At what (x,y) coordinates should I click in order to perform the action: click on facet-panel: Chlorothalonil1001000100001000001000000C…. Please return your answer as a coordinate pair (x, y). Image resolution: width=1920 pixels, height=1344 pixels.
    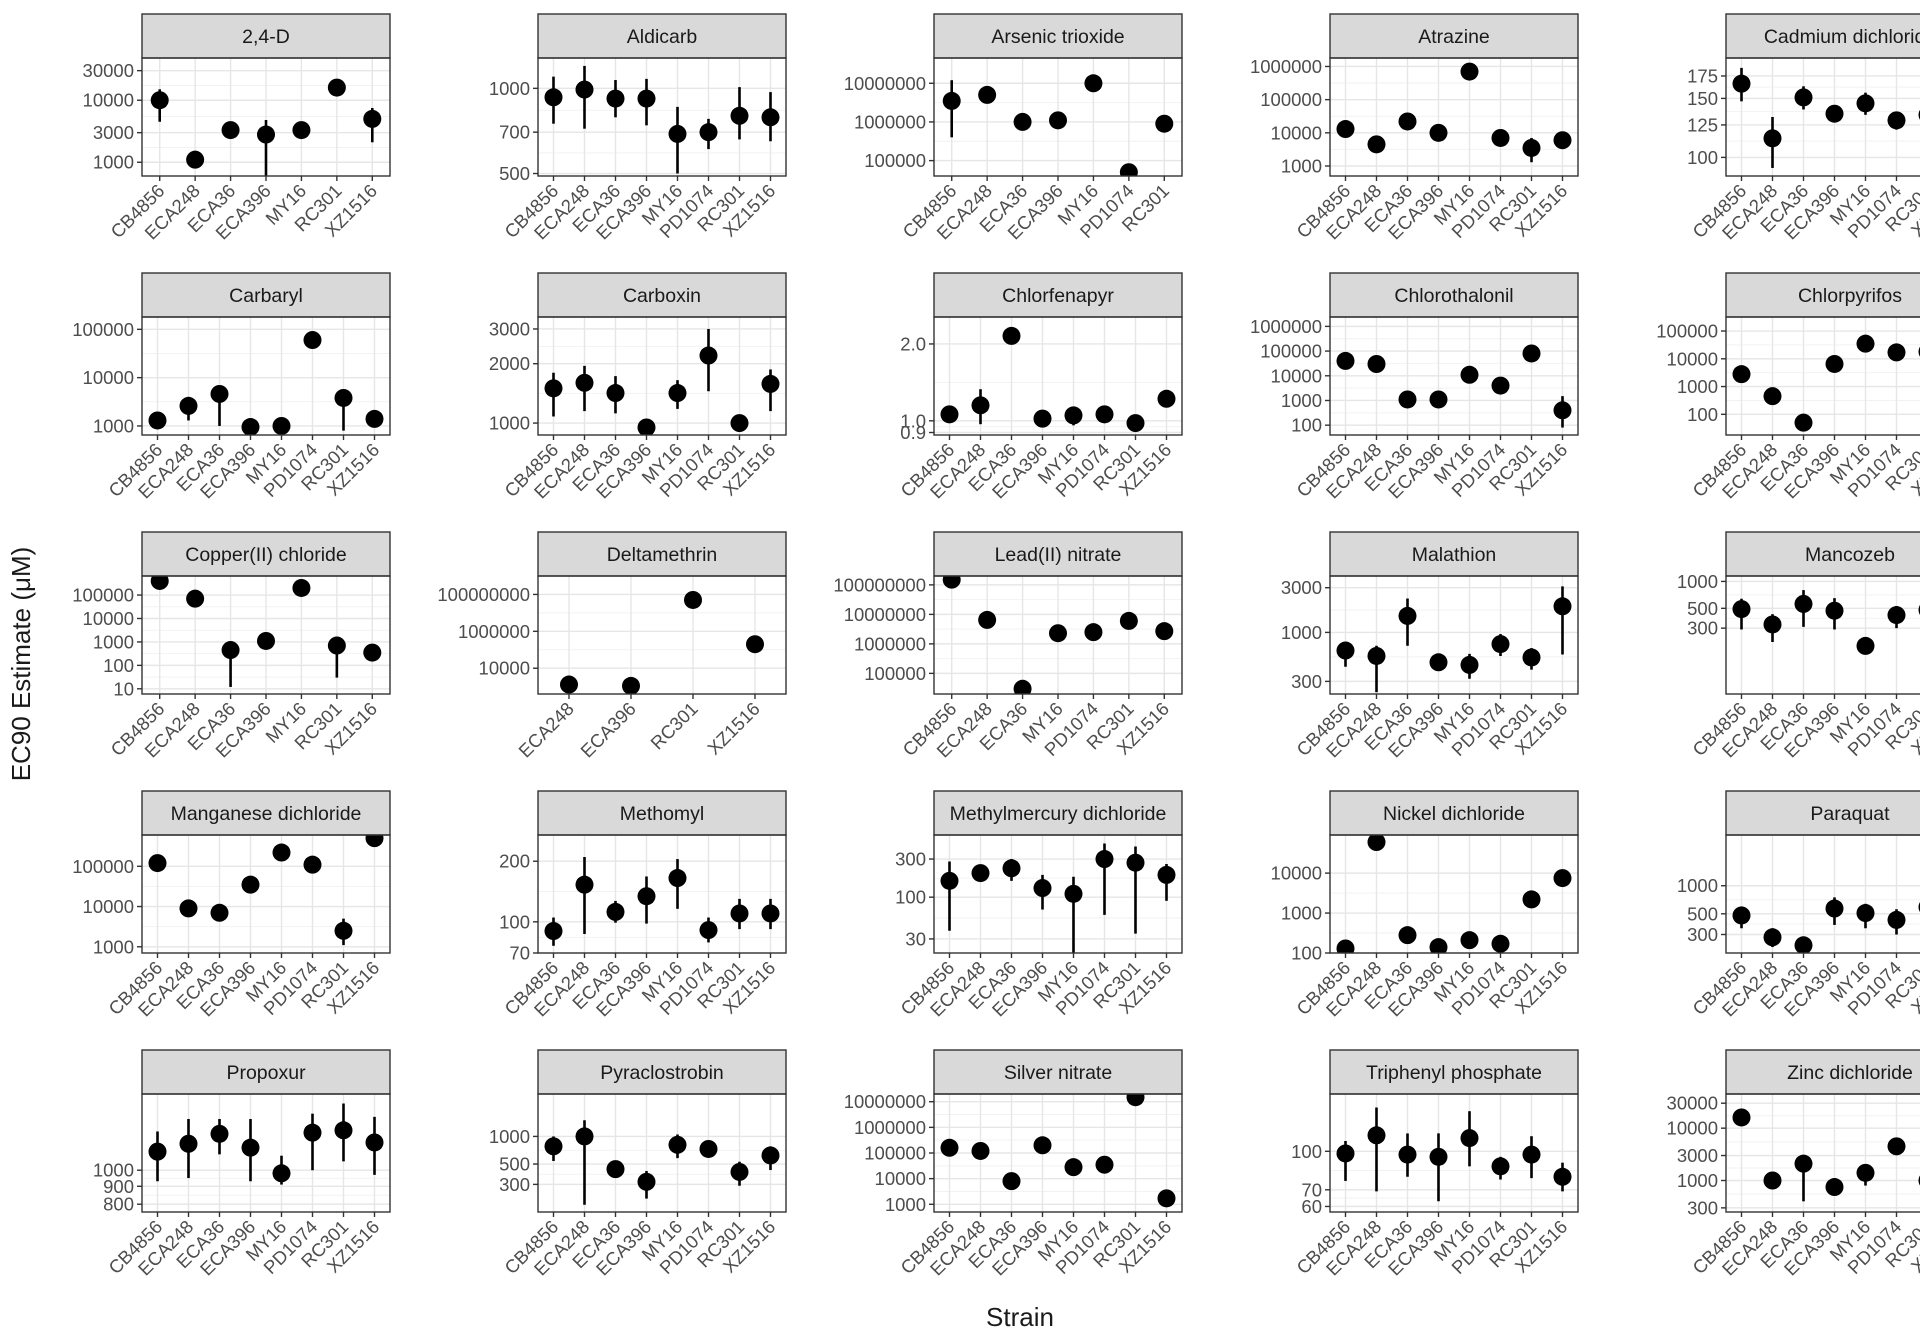
    Looking at the image, I should click on (1414, 387).